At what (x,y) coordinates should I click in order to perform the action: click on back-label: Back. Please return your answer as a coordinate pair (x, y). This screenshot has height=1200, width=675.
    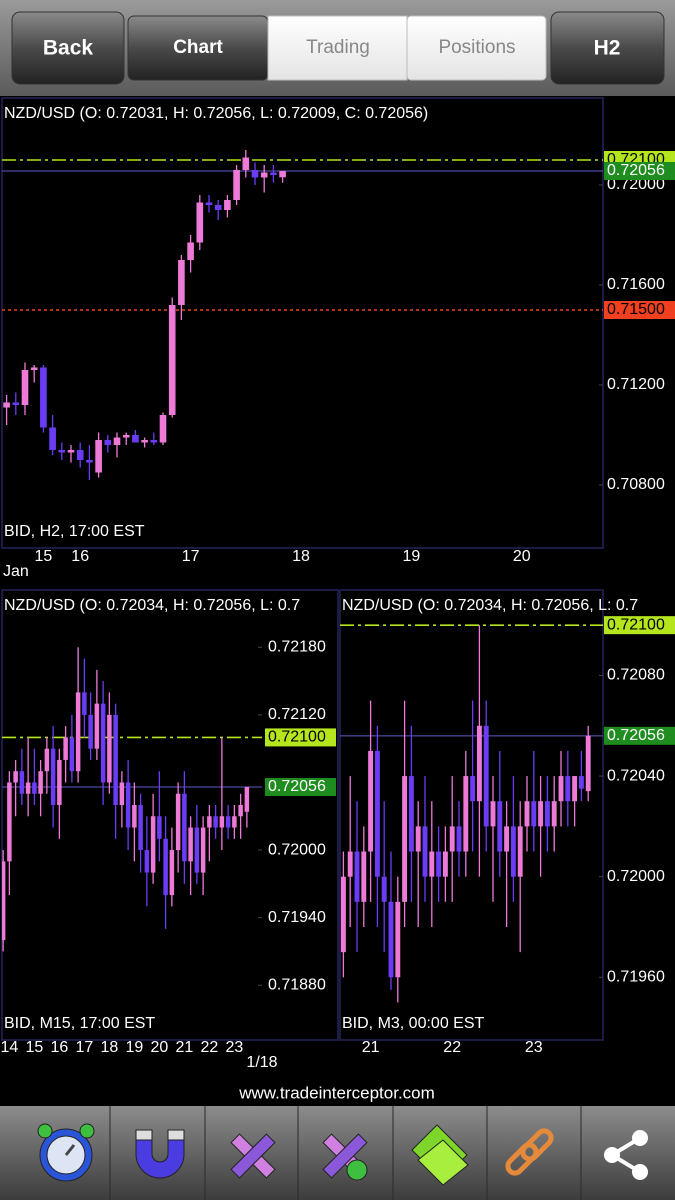
    Looking at the image, I should click on (68, 48).